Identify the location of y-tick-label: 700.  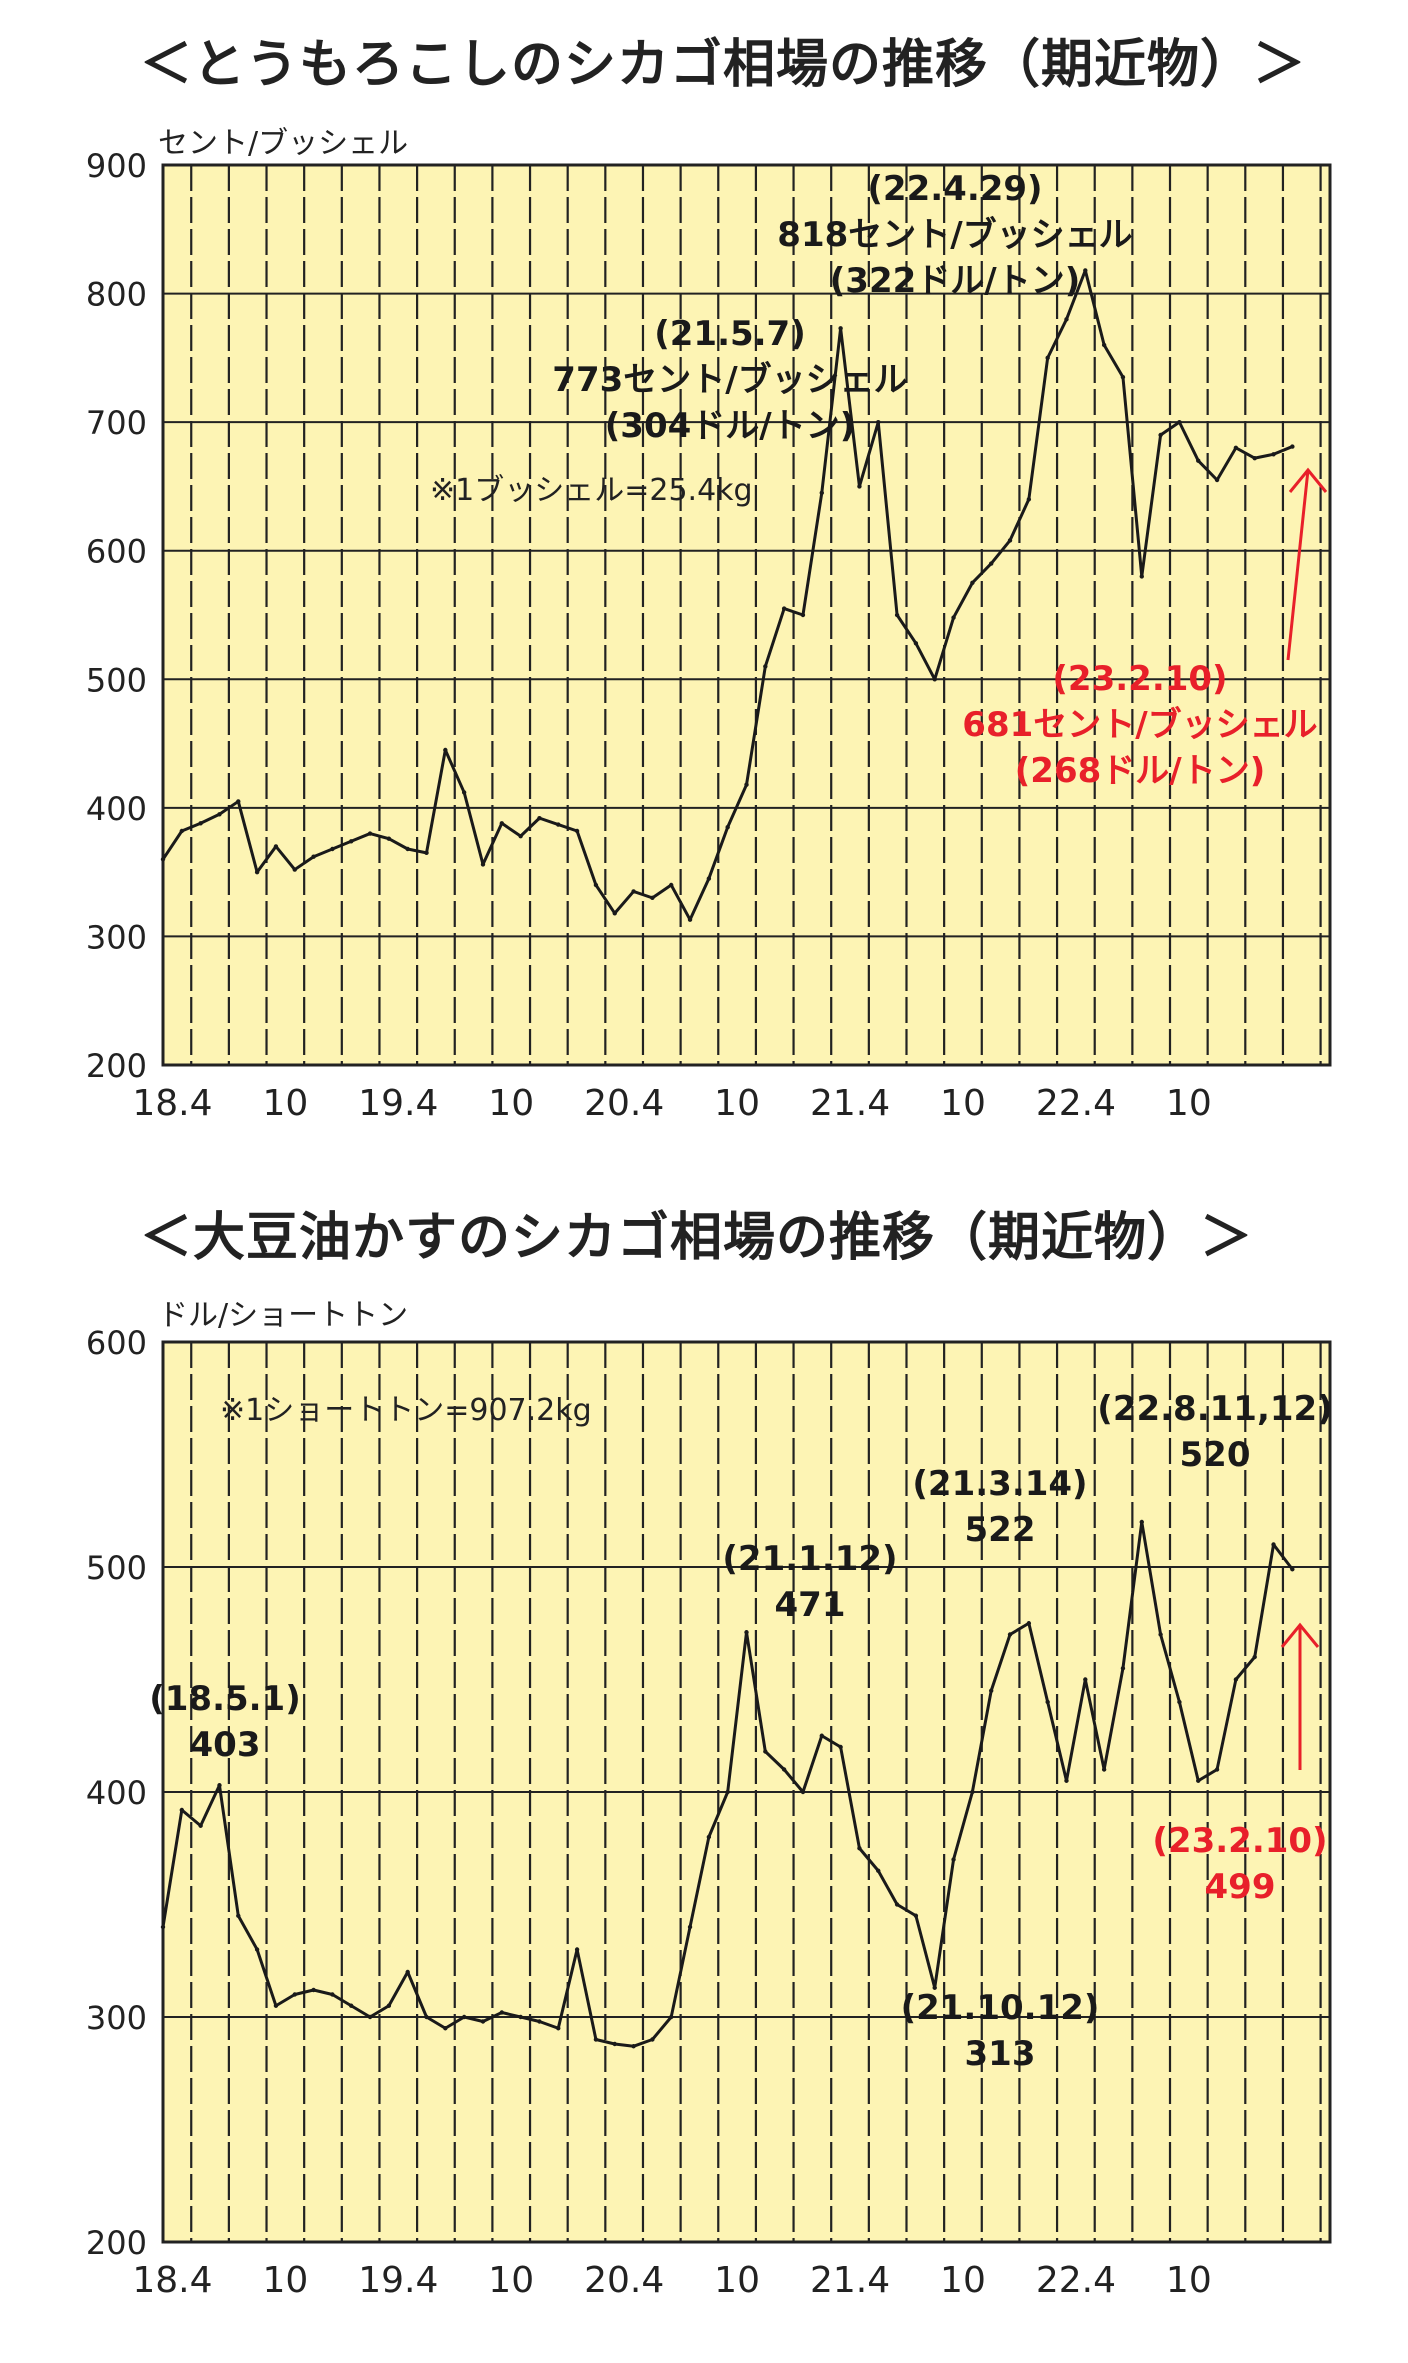
(116, 423).